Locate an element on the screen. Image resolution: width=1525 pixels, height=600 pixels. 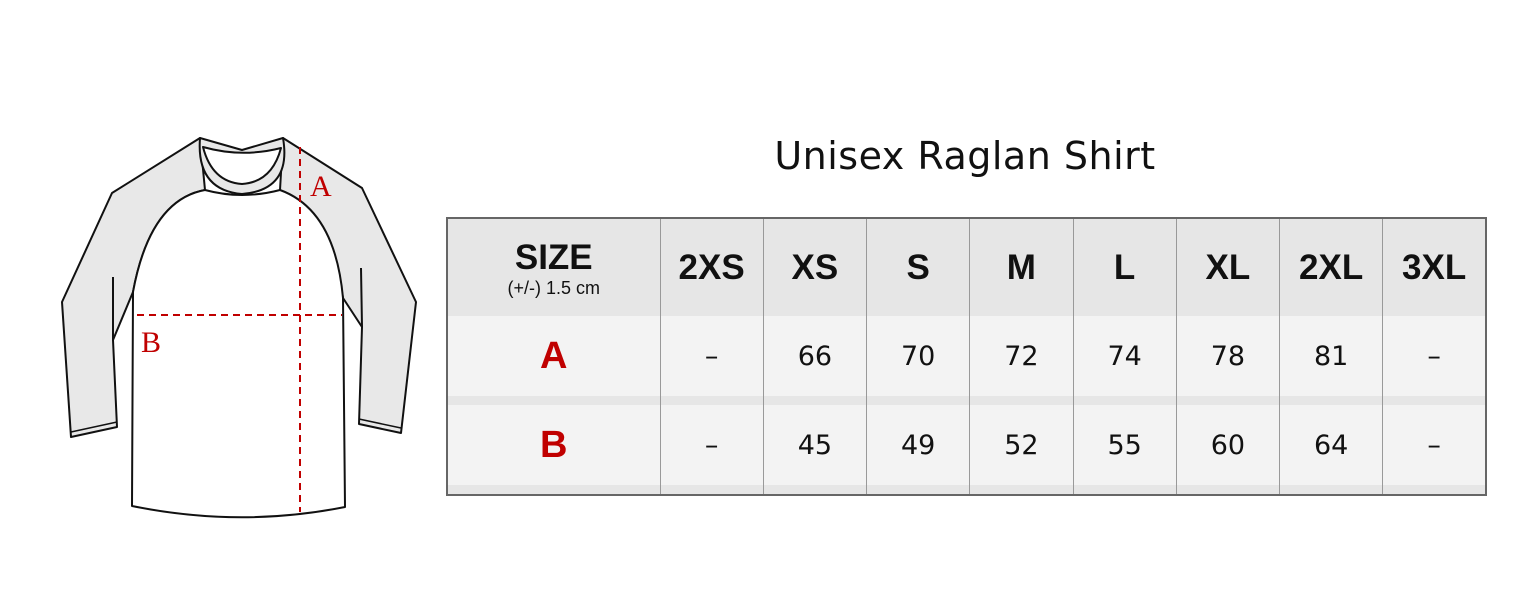
size-header: SIZE (+/-) 1.5 cm is located at coordinates (553, 267).